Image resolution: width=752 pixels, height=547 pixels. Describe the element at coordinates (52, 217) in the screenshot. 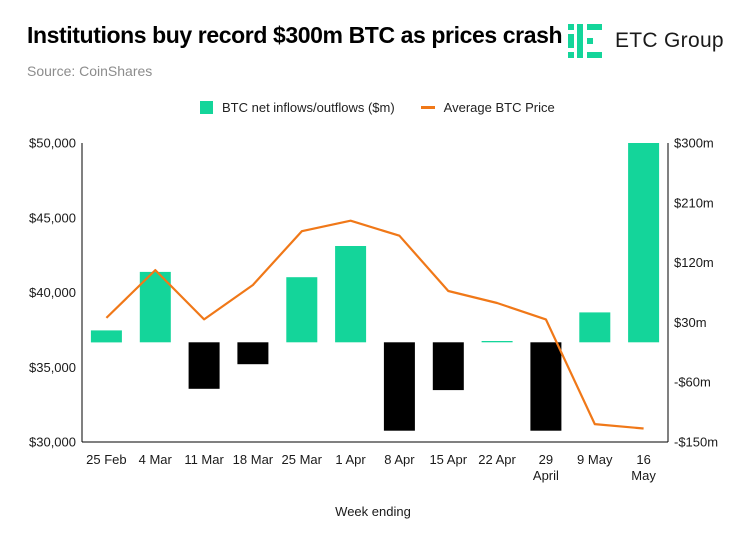

I see `left-tick-label: $45,000` at that location.